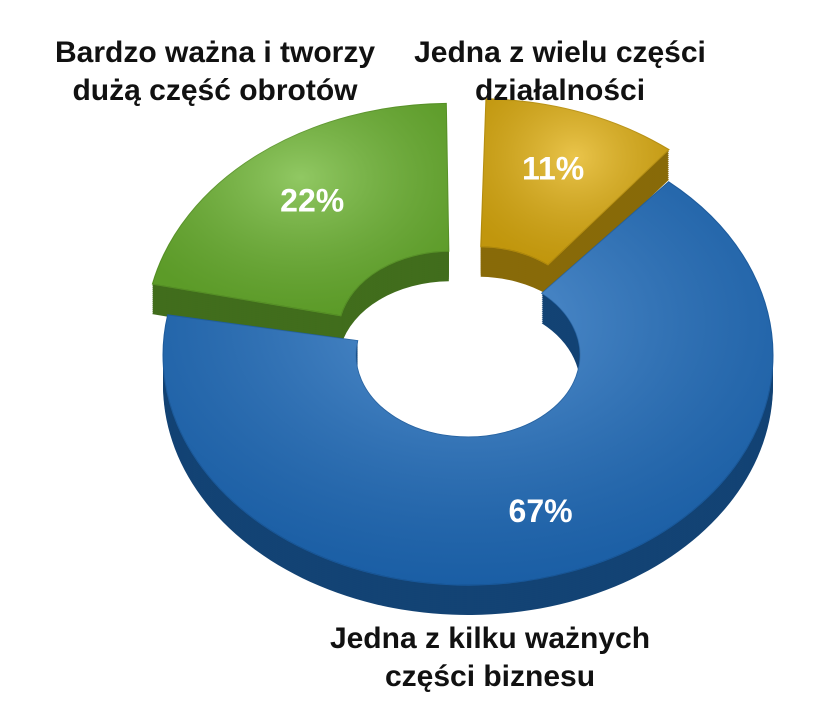  I want to click on category-label: Jedna z kilku ważnych części biznesu, so click(490, 657).